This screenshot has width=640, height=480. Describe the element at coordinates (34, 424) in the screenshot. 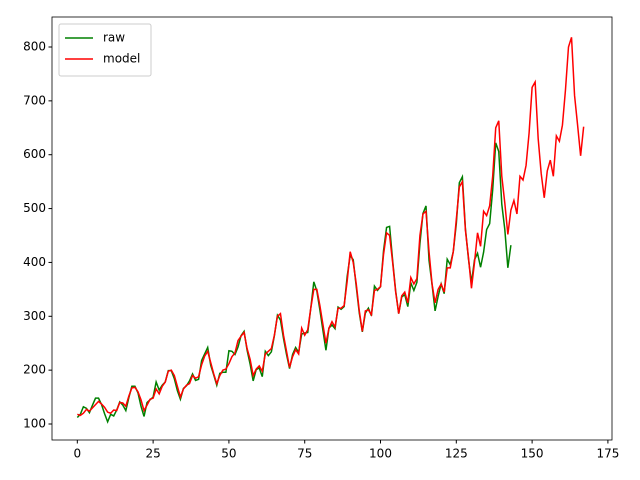

I see `y-tick-label: 100` at that location.